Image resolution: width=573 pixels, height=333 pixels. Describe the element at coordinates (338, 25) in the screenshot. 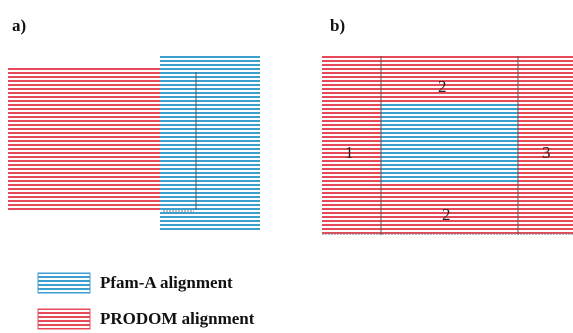

I see `panel-b-label: b)` at that location.